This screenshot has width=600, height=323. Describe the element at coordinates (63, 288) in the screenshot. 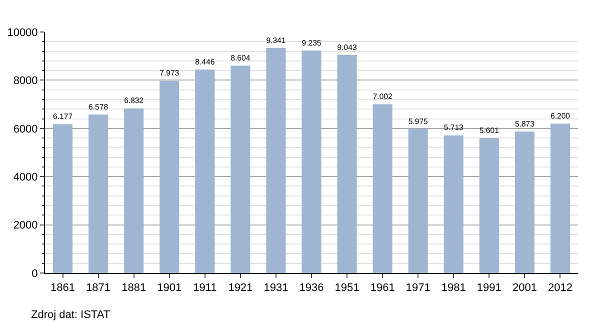

I see `x-tick-label: 1861` at that location.